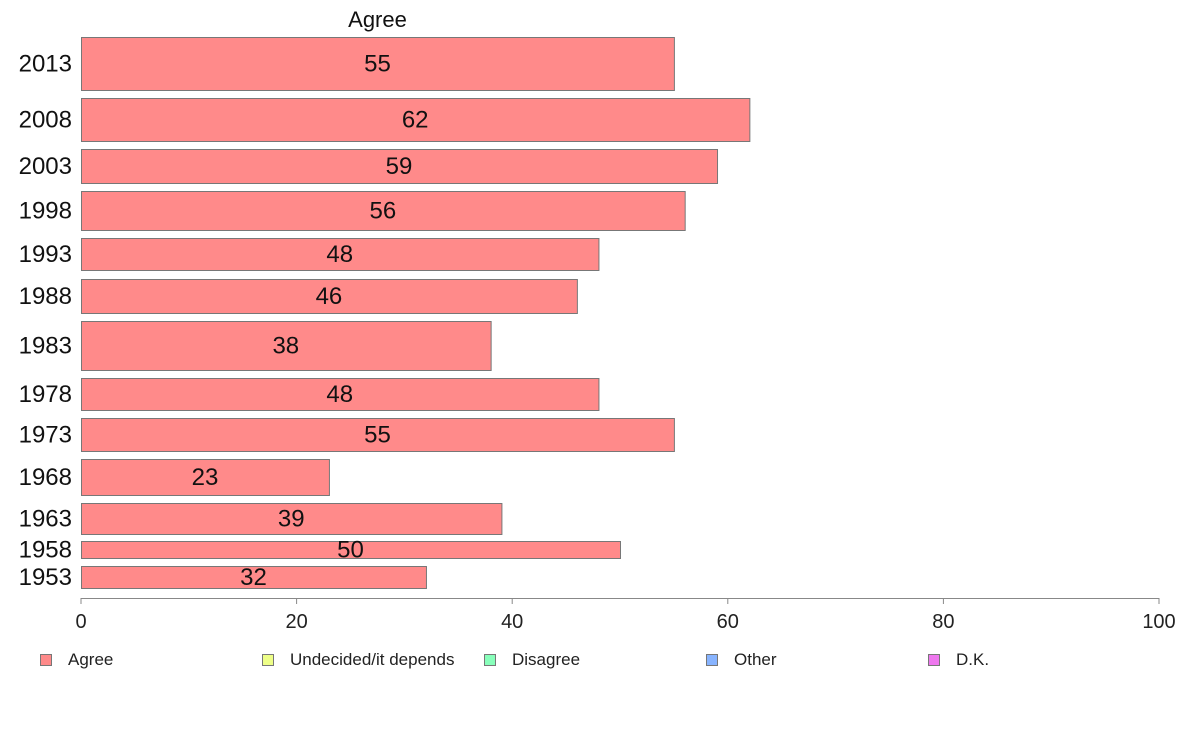 This screenshot has width=1188, height=736. I want to click on category-label-1998: 1998, so click(45, 211).